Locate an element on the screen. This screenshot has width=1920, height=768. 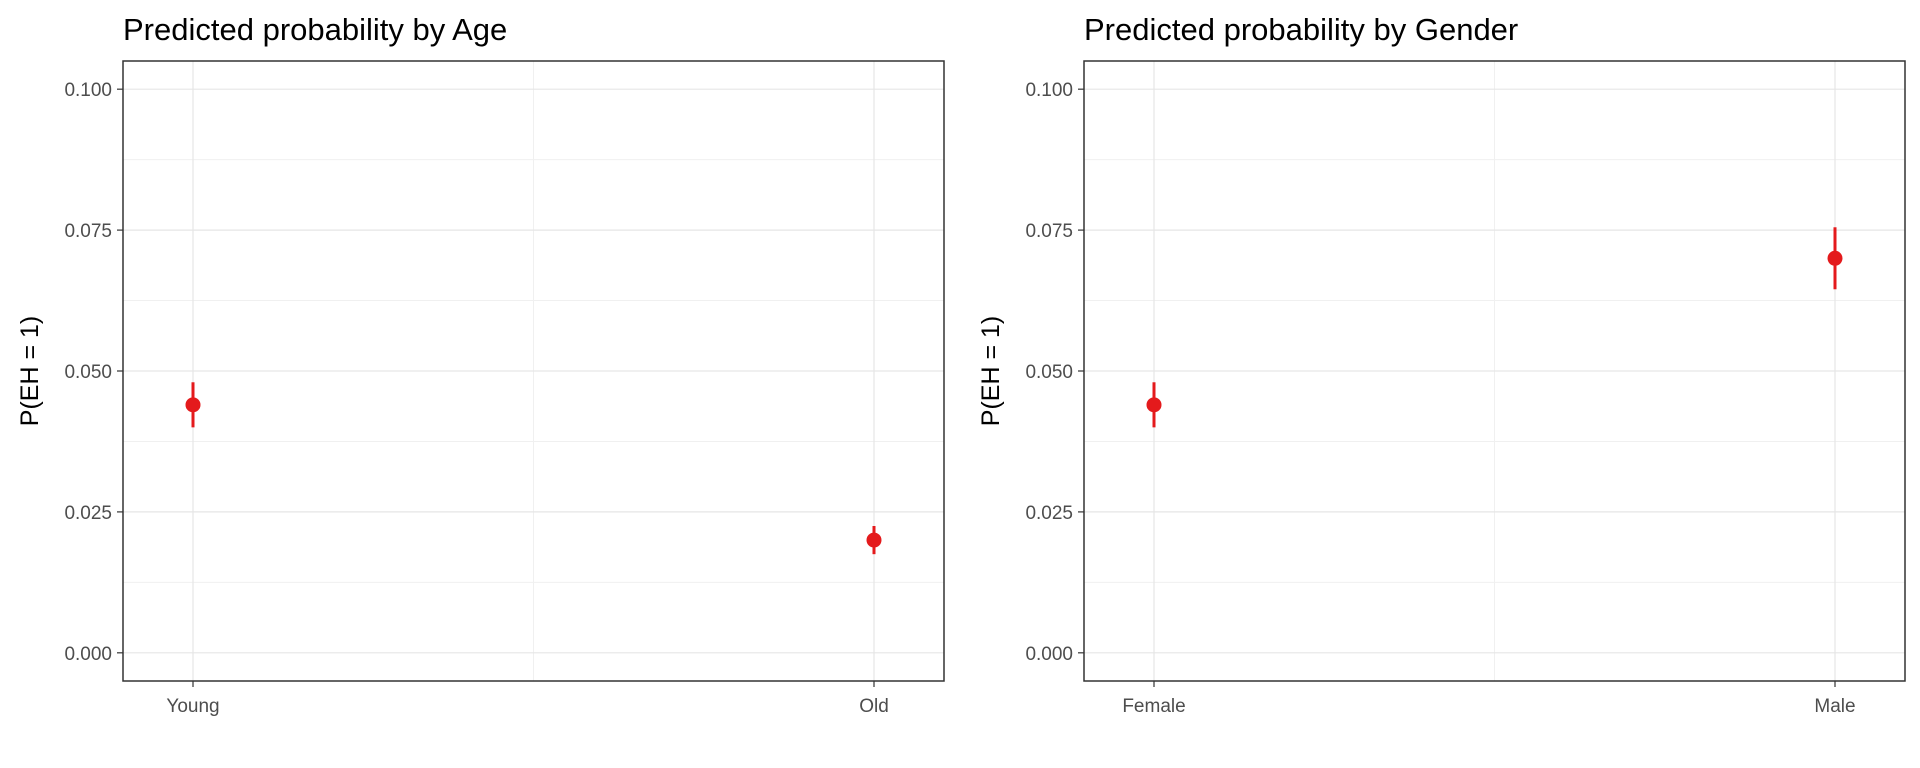
x-tick-label: Old is located at coordinates (874, 706).